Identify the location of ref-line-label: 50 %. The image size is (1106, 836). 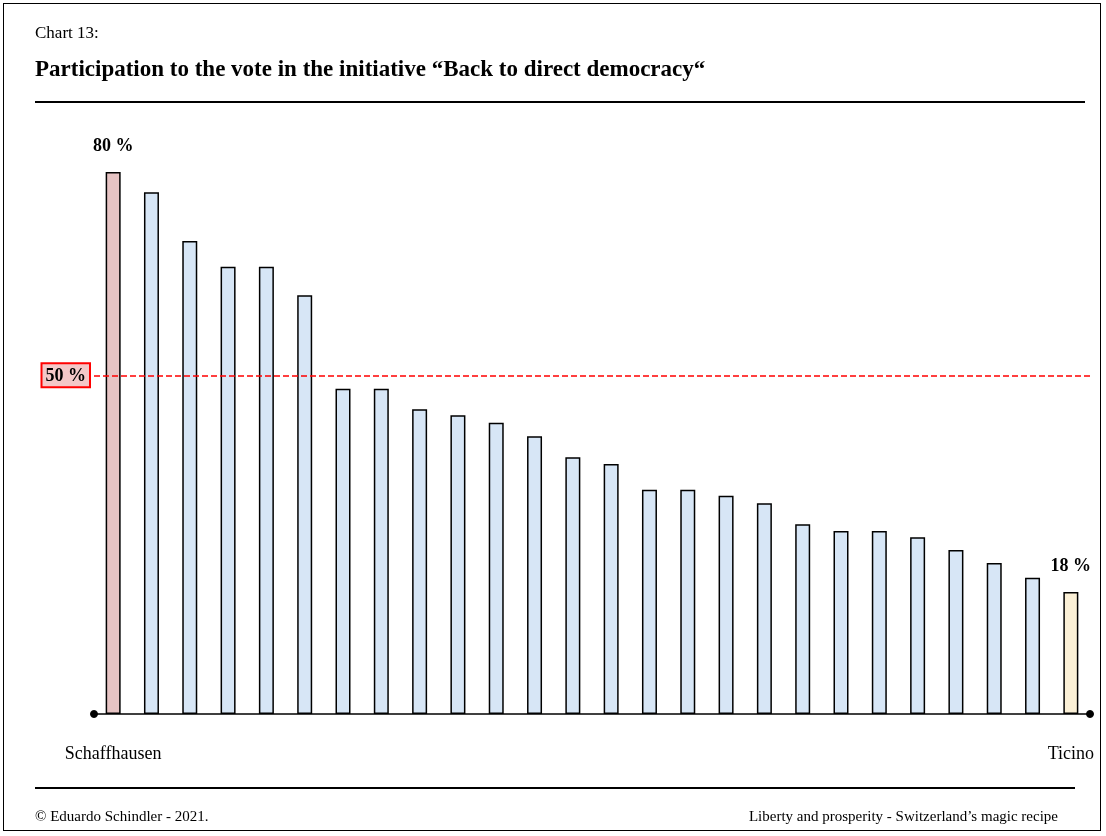
(65, 375).